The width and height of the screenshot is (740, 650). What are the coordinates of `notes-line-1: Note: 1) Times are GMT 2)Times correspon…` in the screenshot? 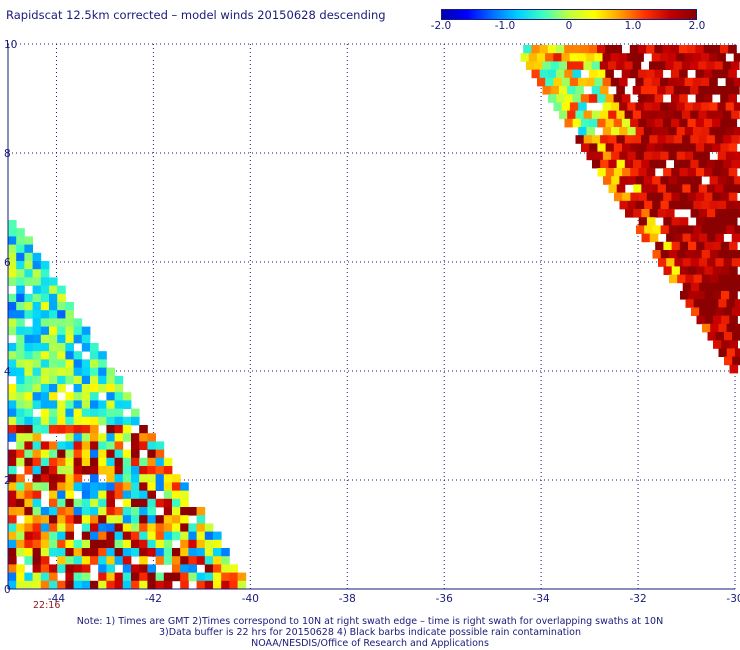 It's located at (370, 621).